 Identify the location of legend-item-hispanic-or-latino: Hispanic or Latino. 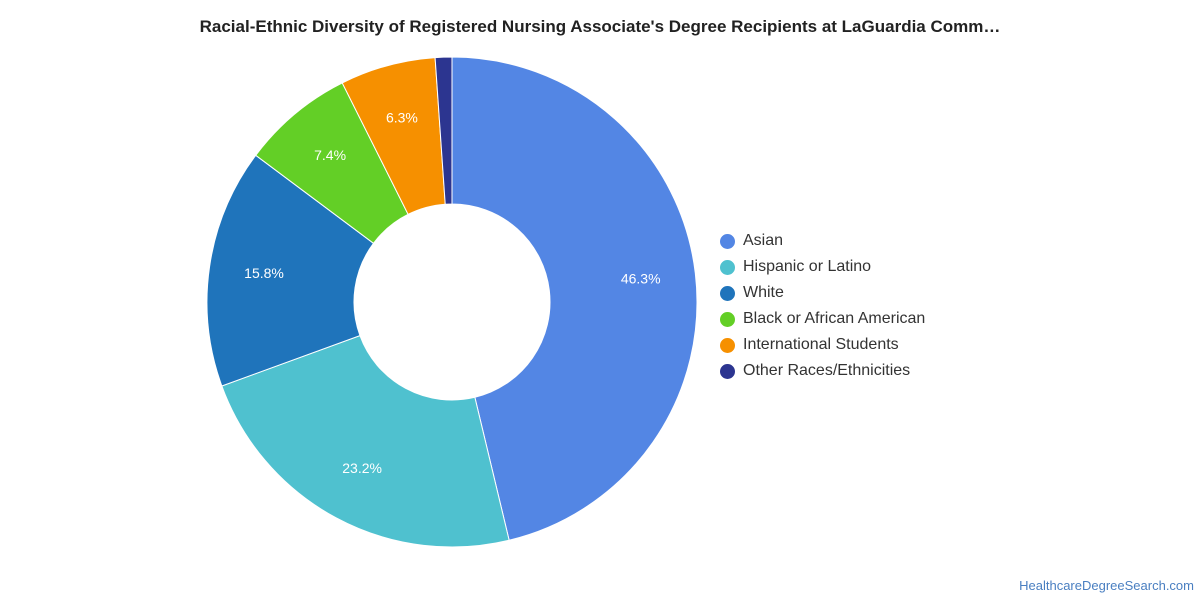
(822, 267).